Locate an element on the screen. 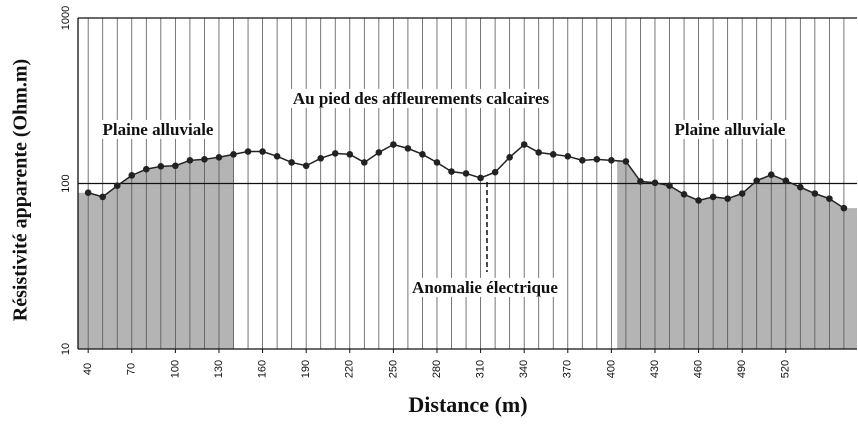  annotation: Au pied des affleurements calcaires is located at coordinates (421, 98).